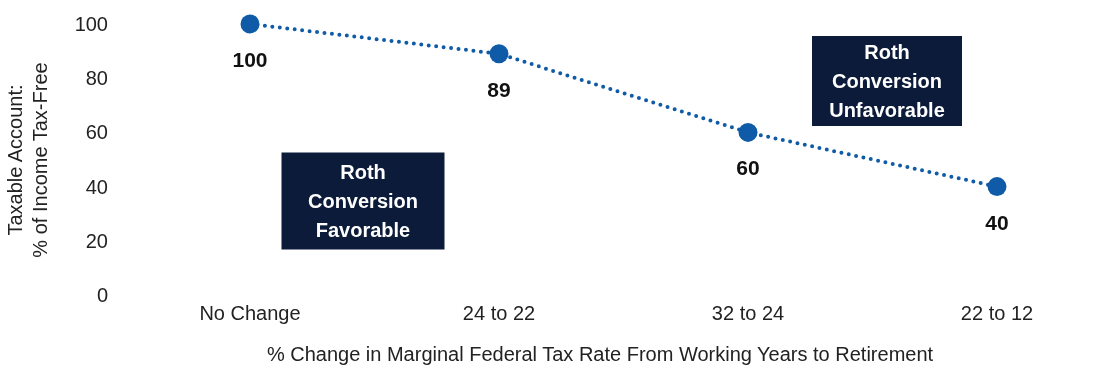  Describe the element at coordinates (748, 313) in the screenshot. I see `x-tick-label: 32 to 24` at that location.